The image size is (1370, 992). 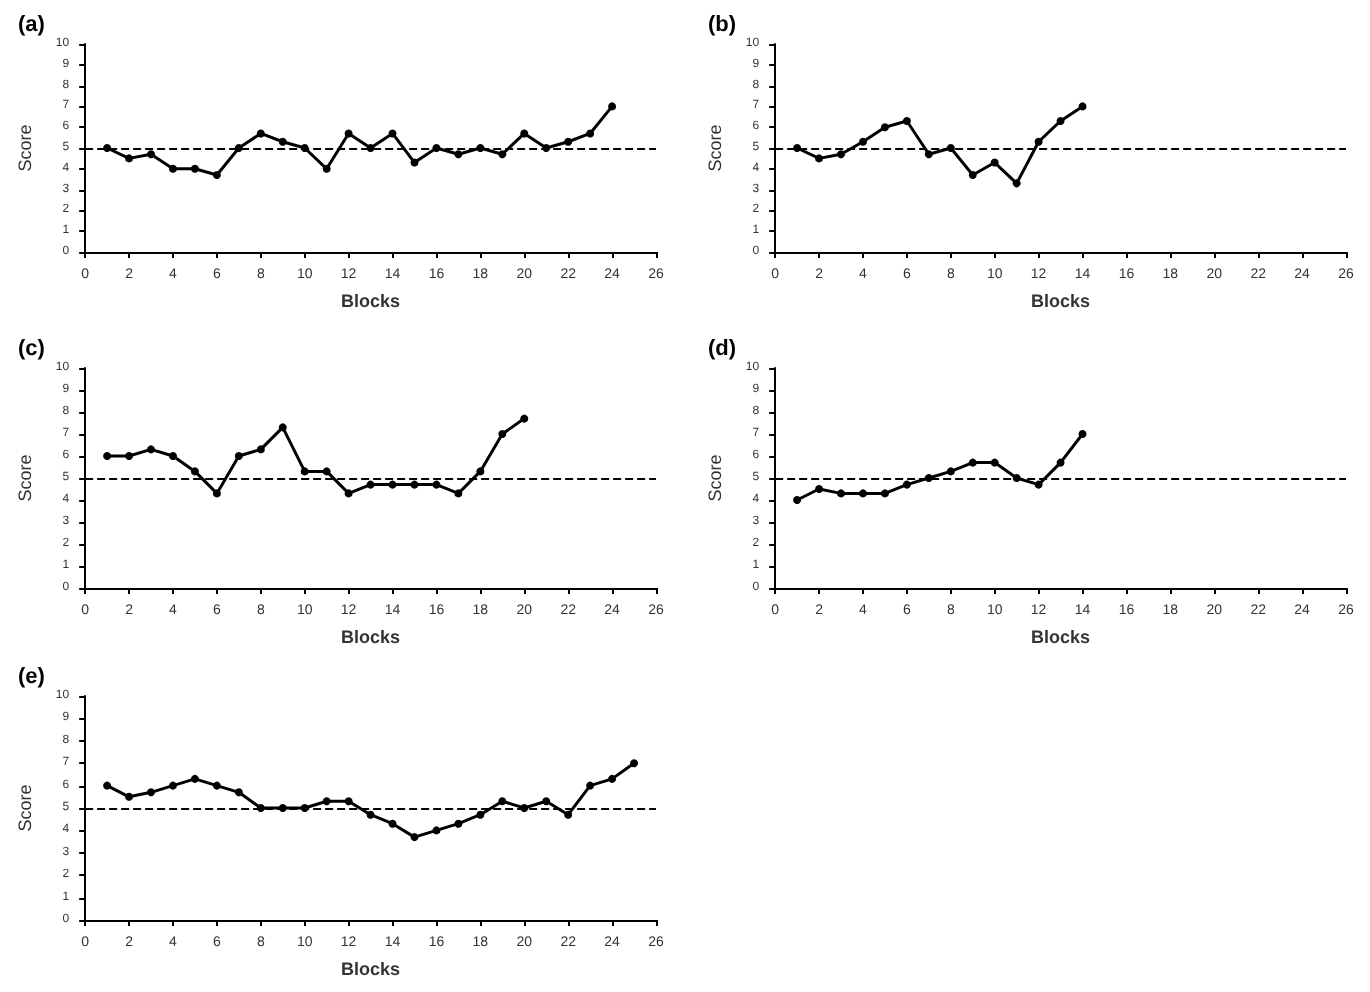 I want to click on chart-title: (c), so click(x=32, y=349).